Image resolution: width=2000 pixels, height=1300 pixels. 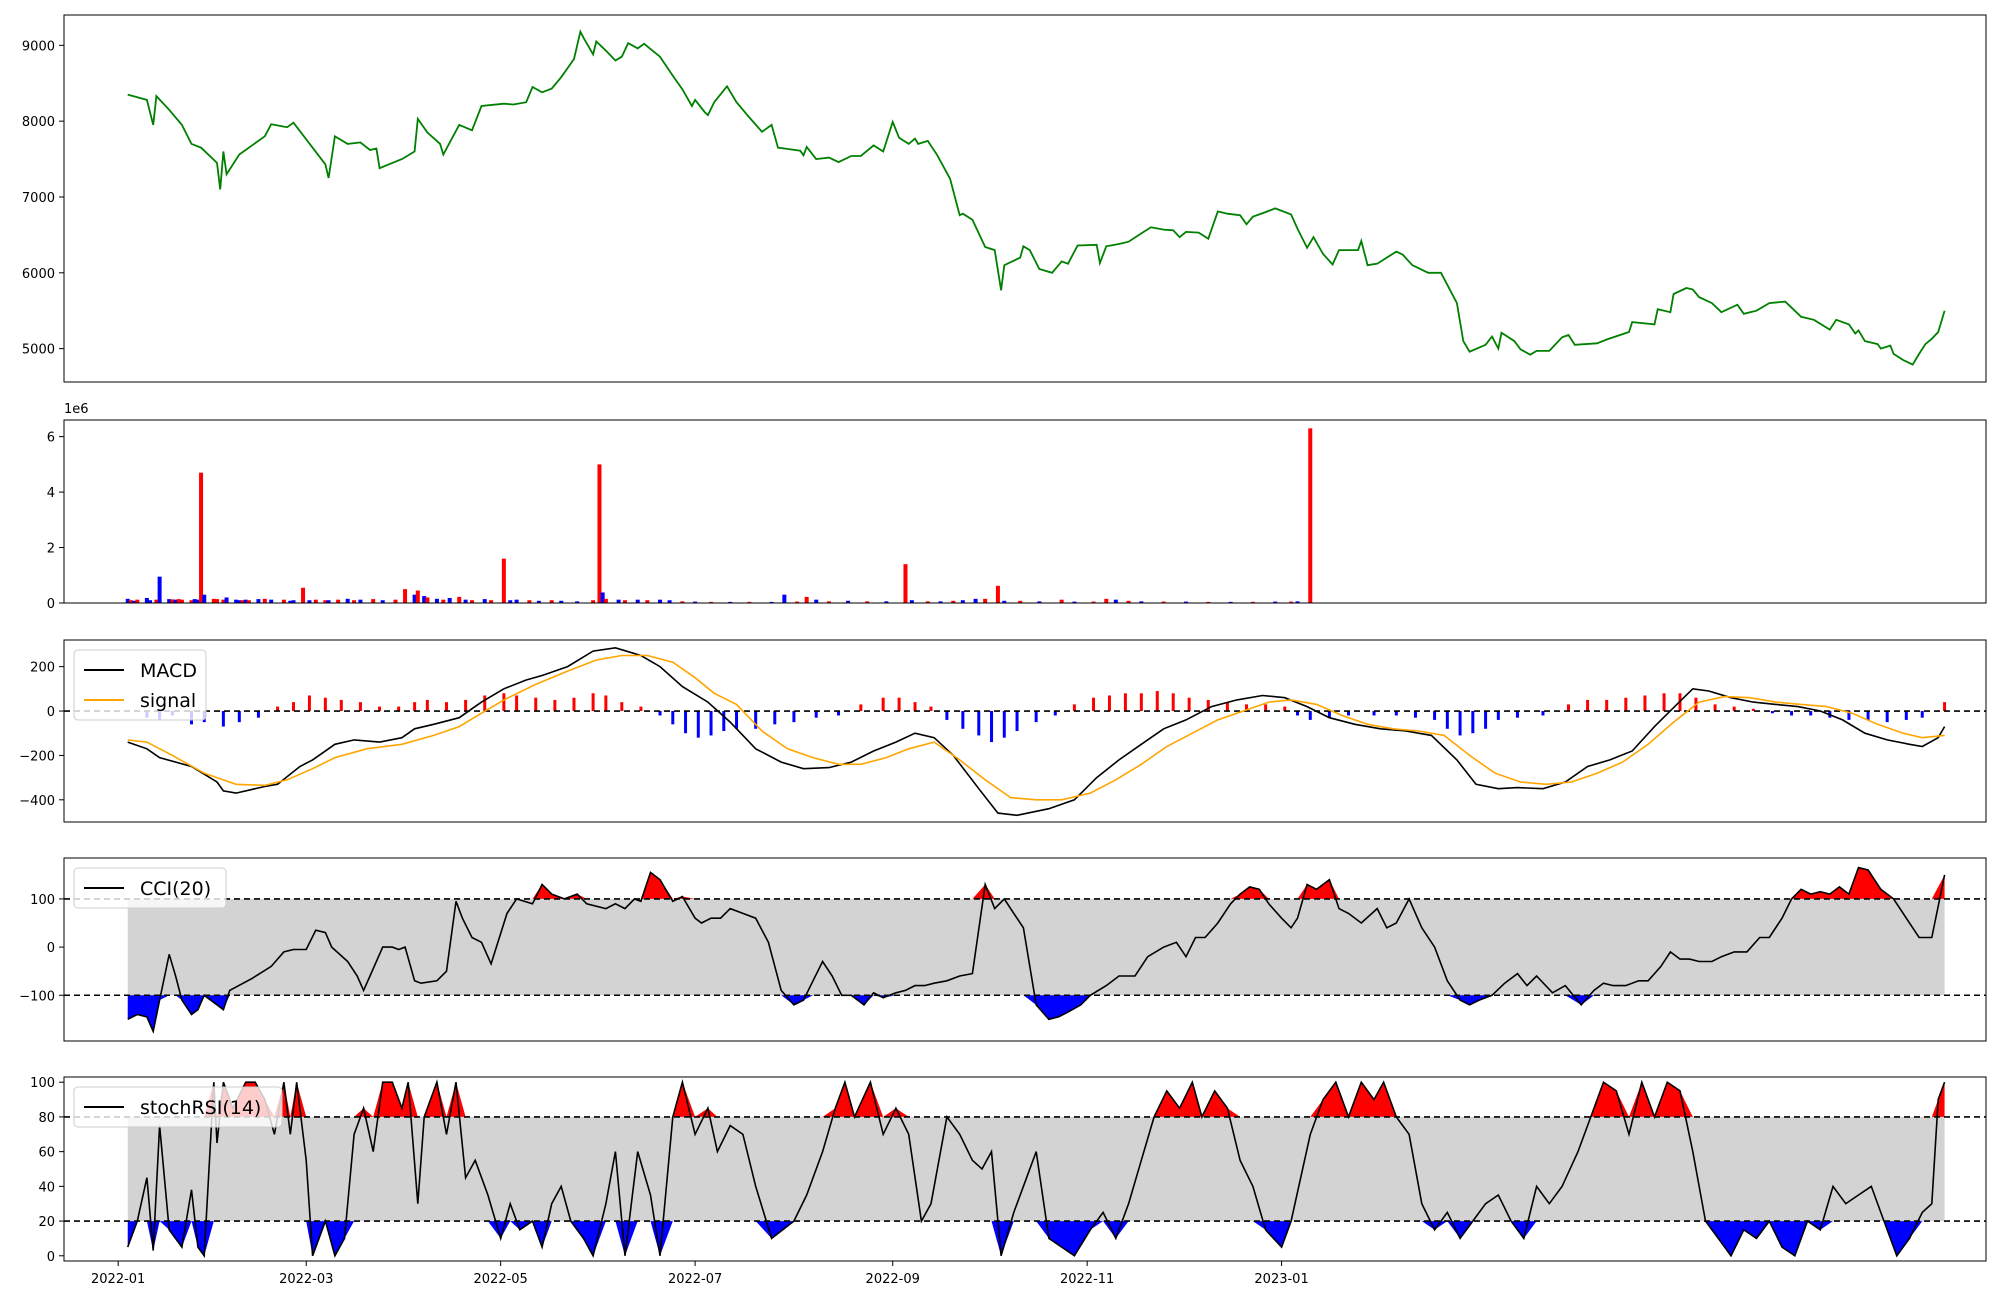 I want to click on x-tick-label: 2022-01, so click(x=118, y=1279).